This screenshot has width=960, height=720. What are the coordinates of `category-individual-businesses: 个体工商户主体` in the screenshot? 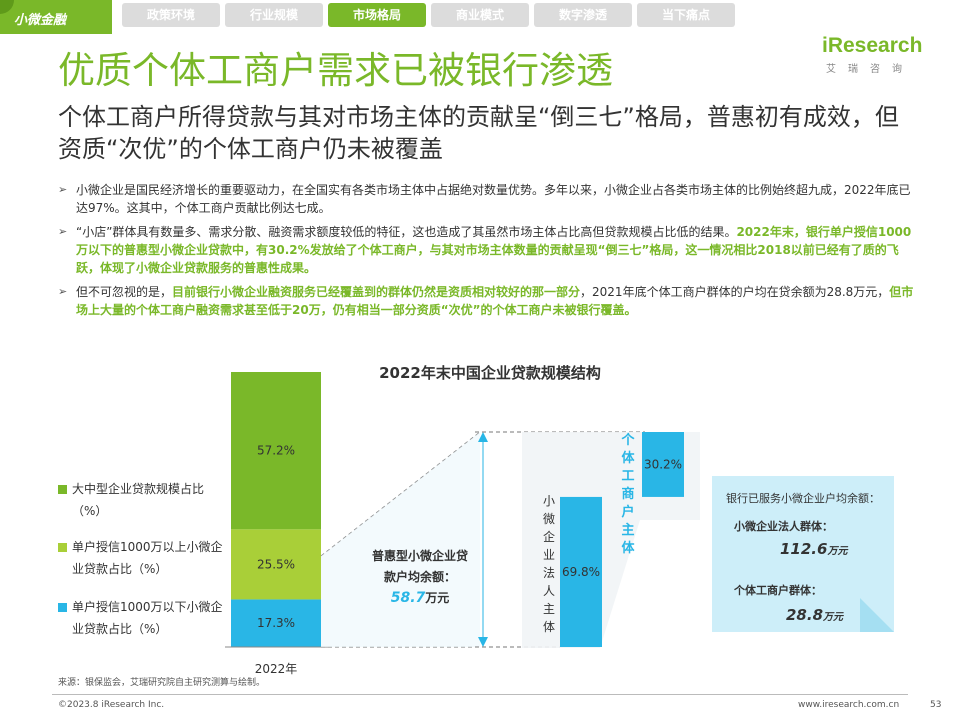 It's located at (628, 494).